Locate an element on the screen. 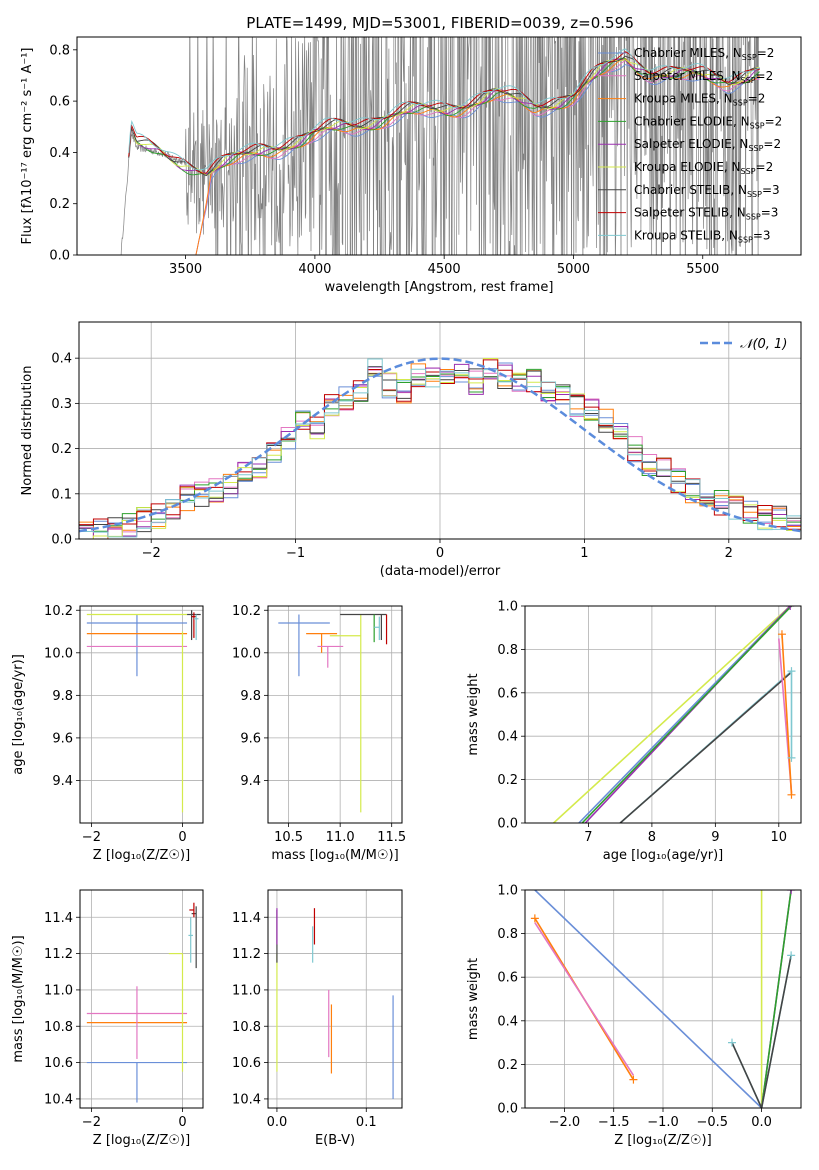  y-tick-label: 0.3 is located at coordinates (61, 404).